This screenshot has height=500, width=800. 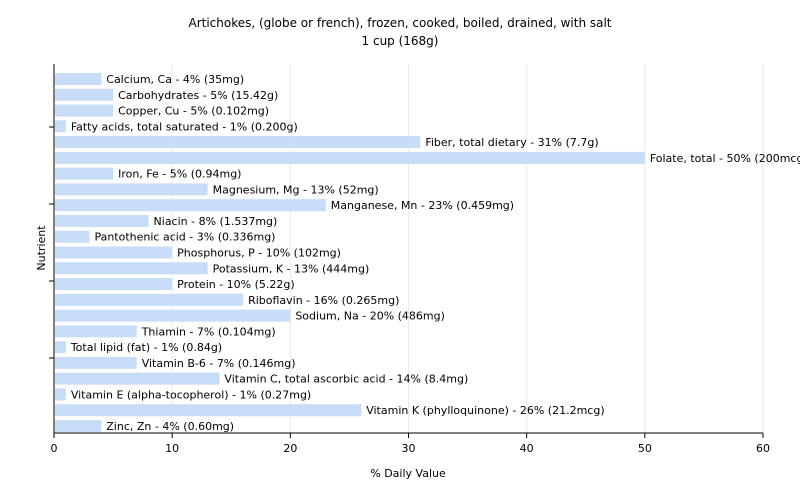 I want to click on bar-label: Folate, total - 50% (200mcg), so click(x=725, y=158).